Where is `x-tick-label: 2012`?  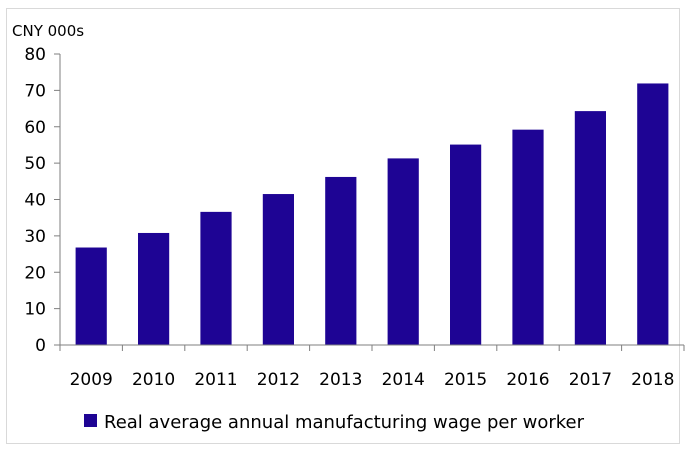
x-tick-label: 2012 is located at coordinates (278, 380).